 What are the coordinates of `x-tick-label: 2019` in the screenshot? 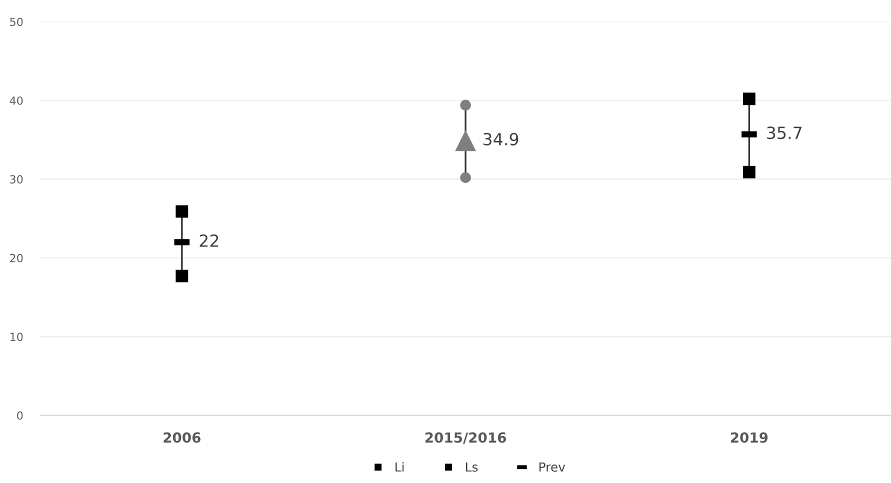 It's located at (749, 437).